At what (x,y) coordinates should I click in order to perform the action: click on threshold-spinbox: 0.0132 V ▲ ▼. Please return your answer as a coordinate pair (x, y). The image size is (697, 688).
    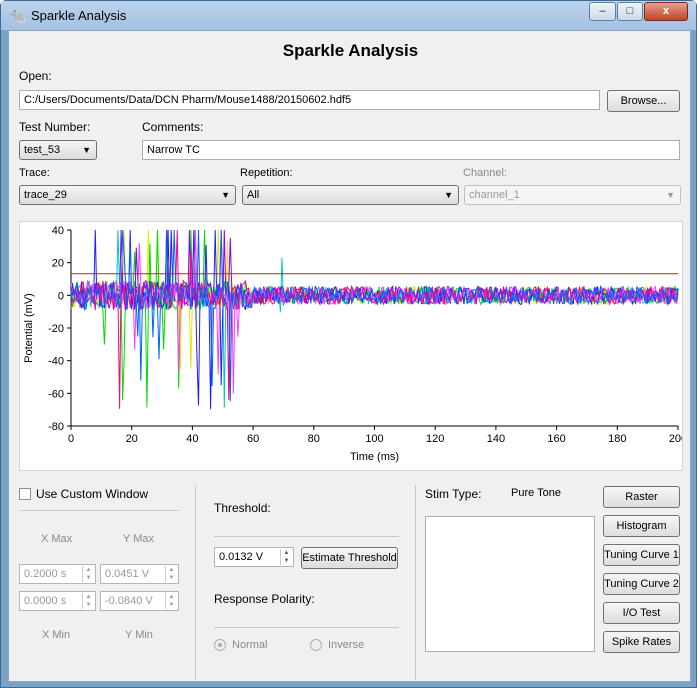
    Looking at the image, I should click on (254, 557).